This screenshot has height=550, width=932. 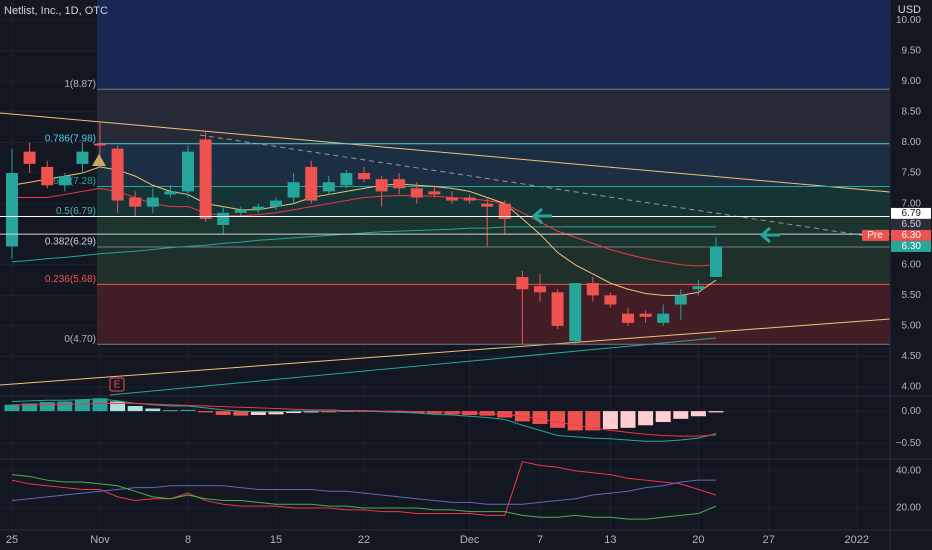 I want to click on fib-label: 0.786(7.98), so click(x=70, y=138).